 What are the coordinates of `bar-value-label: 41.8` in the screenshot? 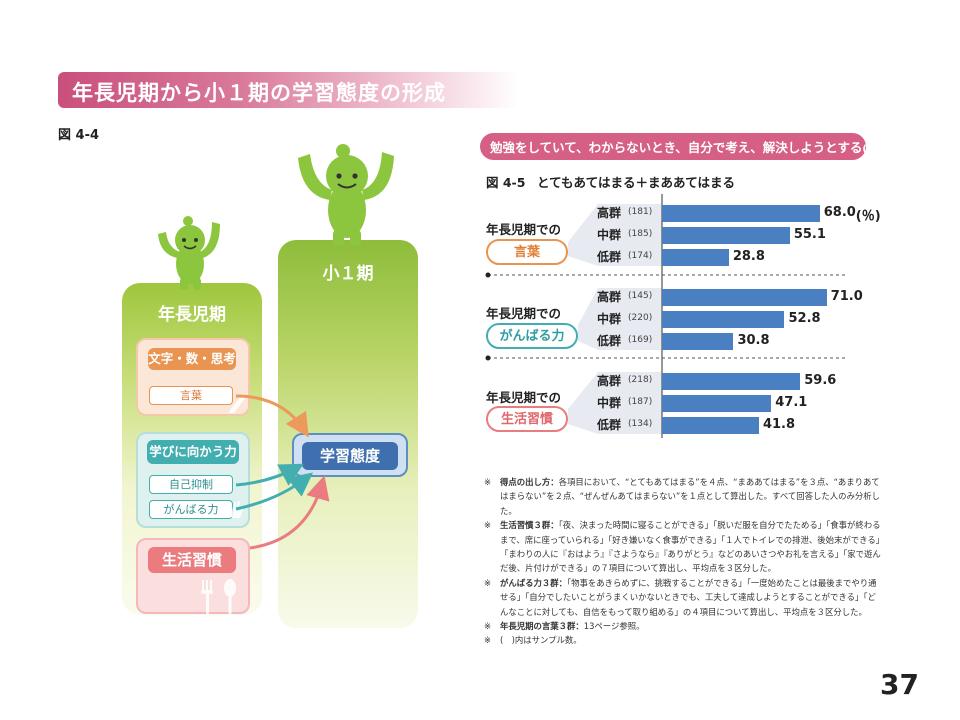 It's located at (779, 424).